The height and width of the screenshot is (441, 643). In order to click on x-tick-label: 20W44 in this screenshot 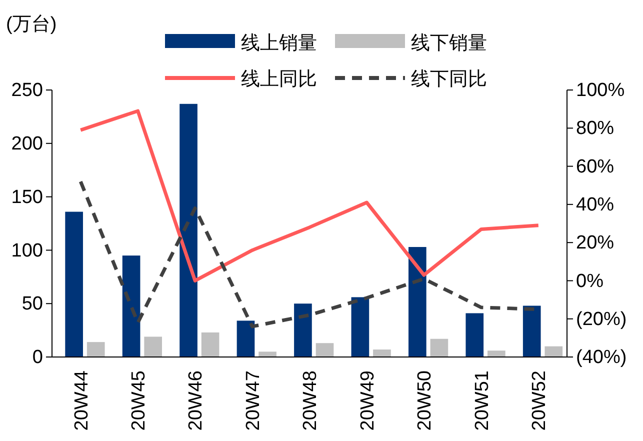, I will do `click(81, 400)`.